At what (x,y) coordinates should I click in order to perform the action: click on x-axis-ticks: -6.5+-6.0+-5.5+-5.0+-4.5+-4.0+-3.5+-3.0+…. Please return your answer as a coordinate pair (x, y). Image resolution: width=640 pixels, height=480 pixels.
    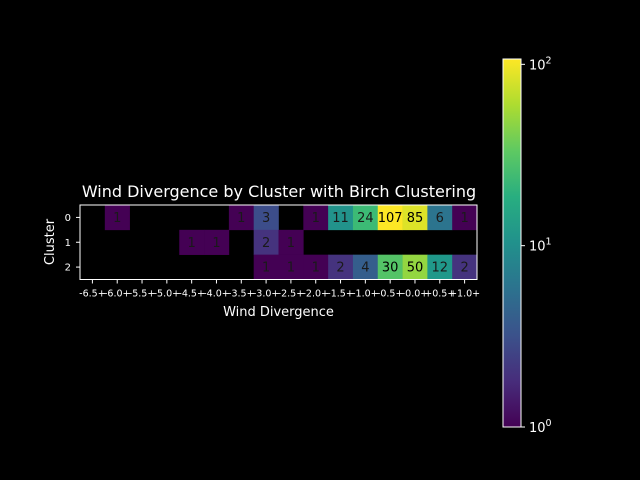
    Looking at the image, I should click on (279, 289).